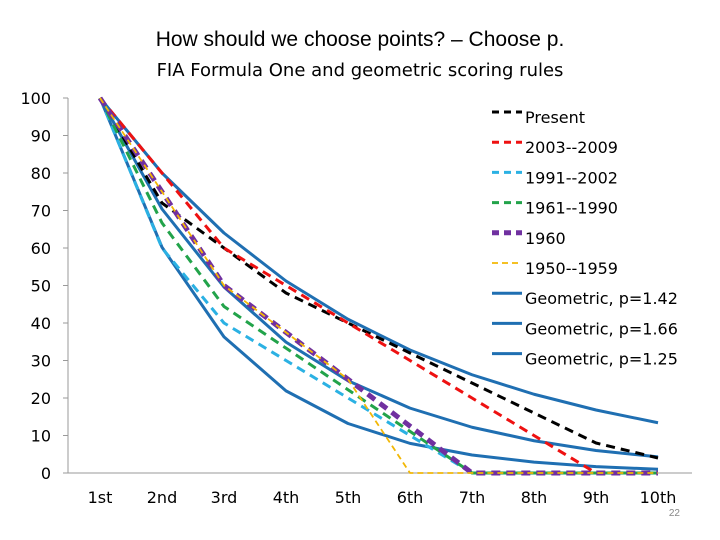  Describe the element at coordinates (674, 513) in the screenshot. I see `slide-number: 22` at that location.